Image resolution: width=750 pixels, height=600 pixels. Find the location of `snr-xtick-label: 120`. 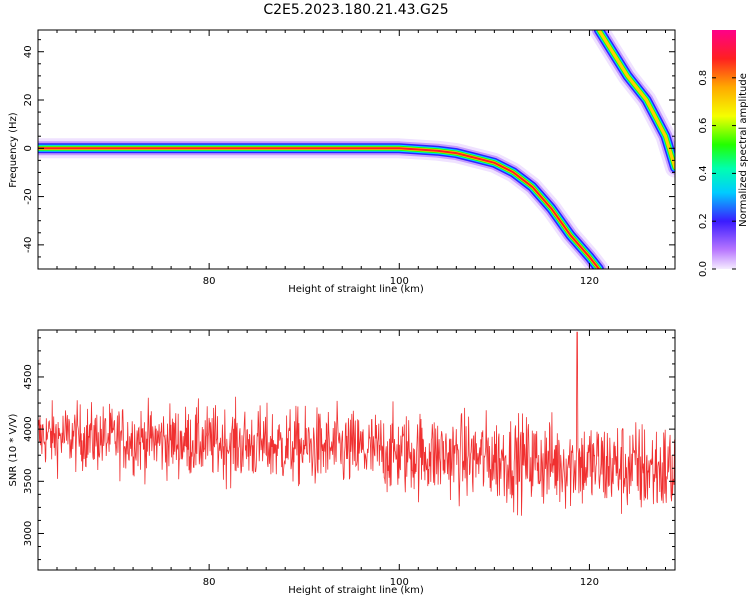

snr-xtick-label: 120 is located at coordinates (589, 582).